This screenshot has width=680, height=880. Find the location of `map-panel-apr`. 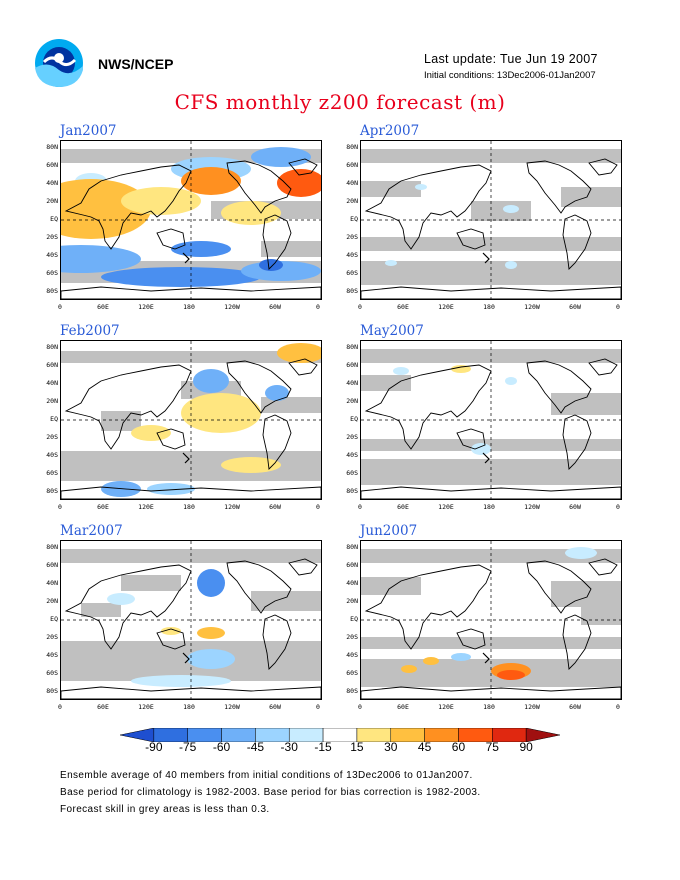

map-panel-apr is located at coordinates (491, 220).